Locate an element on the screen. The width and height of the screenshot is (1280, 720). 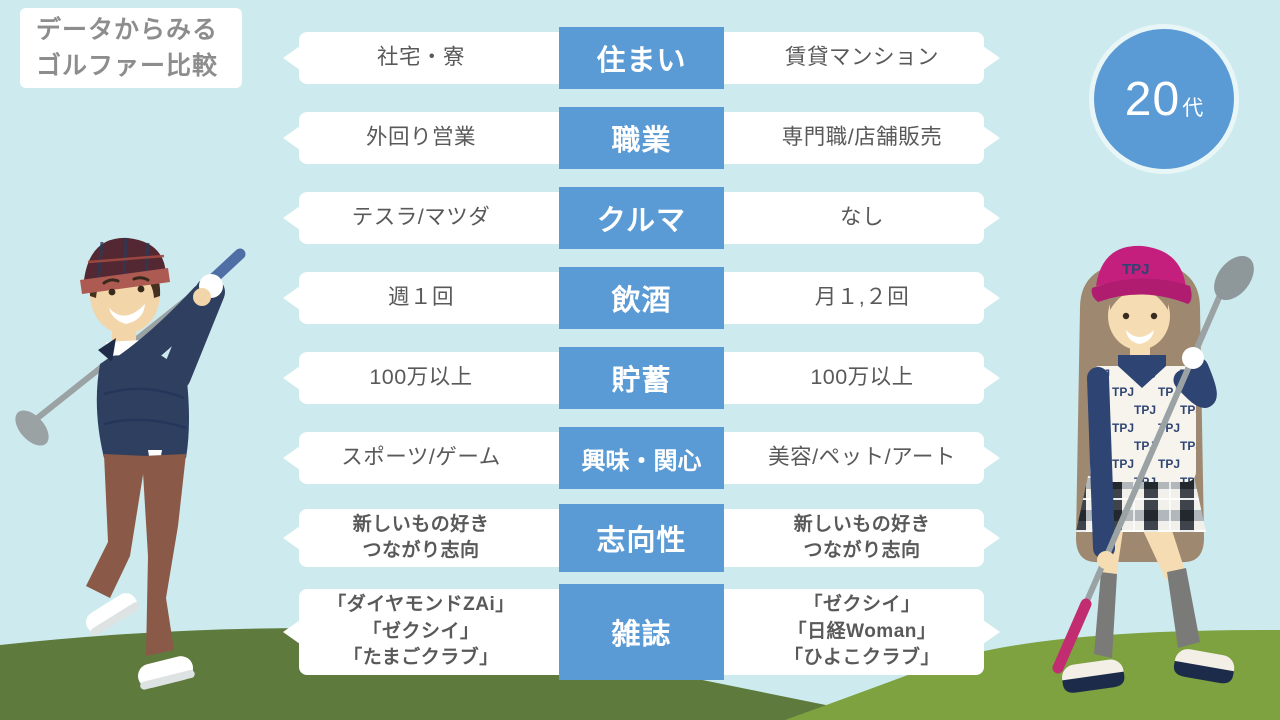
age-badge: 20 代 is located at coordinates (1164, 99).